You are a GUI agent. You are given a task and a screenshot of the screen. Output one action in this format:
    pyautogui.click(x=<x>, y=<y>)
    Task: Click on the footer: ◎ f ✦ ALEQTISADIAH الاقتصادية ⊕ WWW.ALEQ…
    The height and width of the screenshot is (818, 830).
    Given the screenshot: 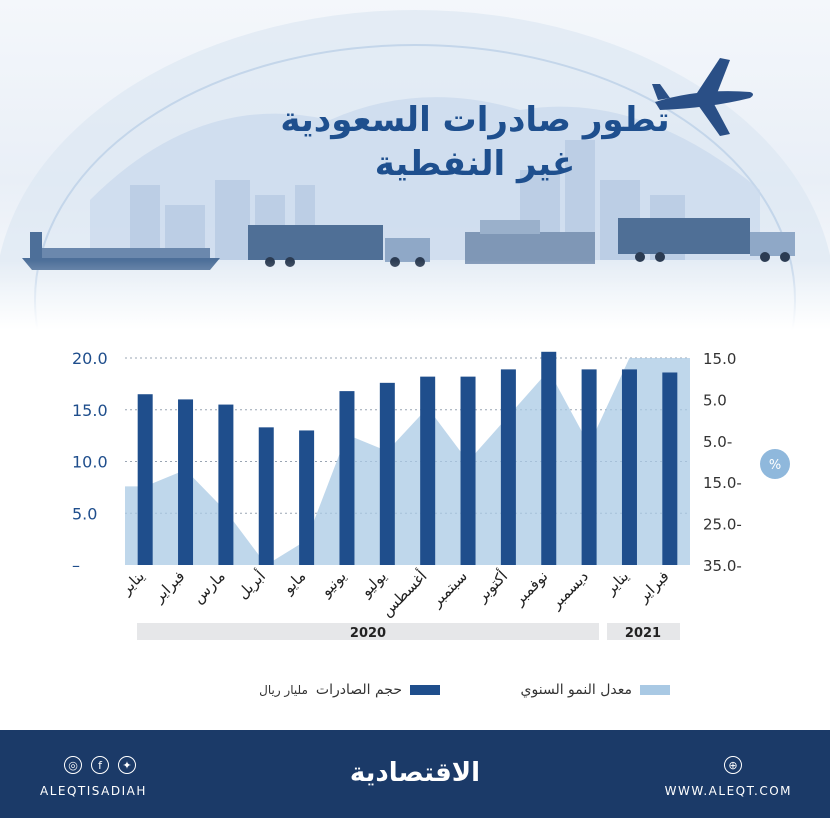 What is the action you would take?
    pyautogui.click(x=415, y=774)
    